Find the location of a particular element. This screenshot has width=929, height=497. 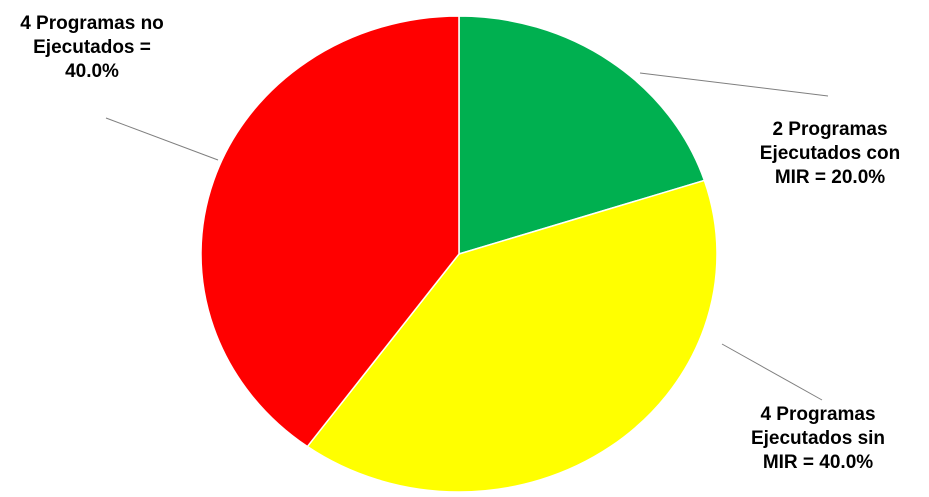

slice-label-line: Ejecutados = is located at coordinates (92, 47).